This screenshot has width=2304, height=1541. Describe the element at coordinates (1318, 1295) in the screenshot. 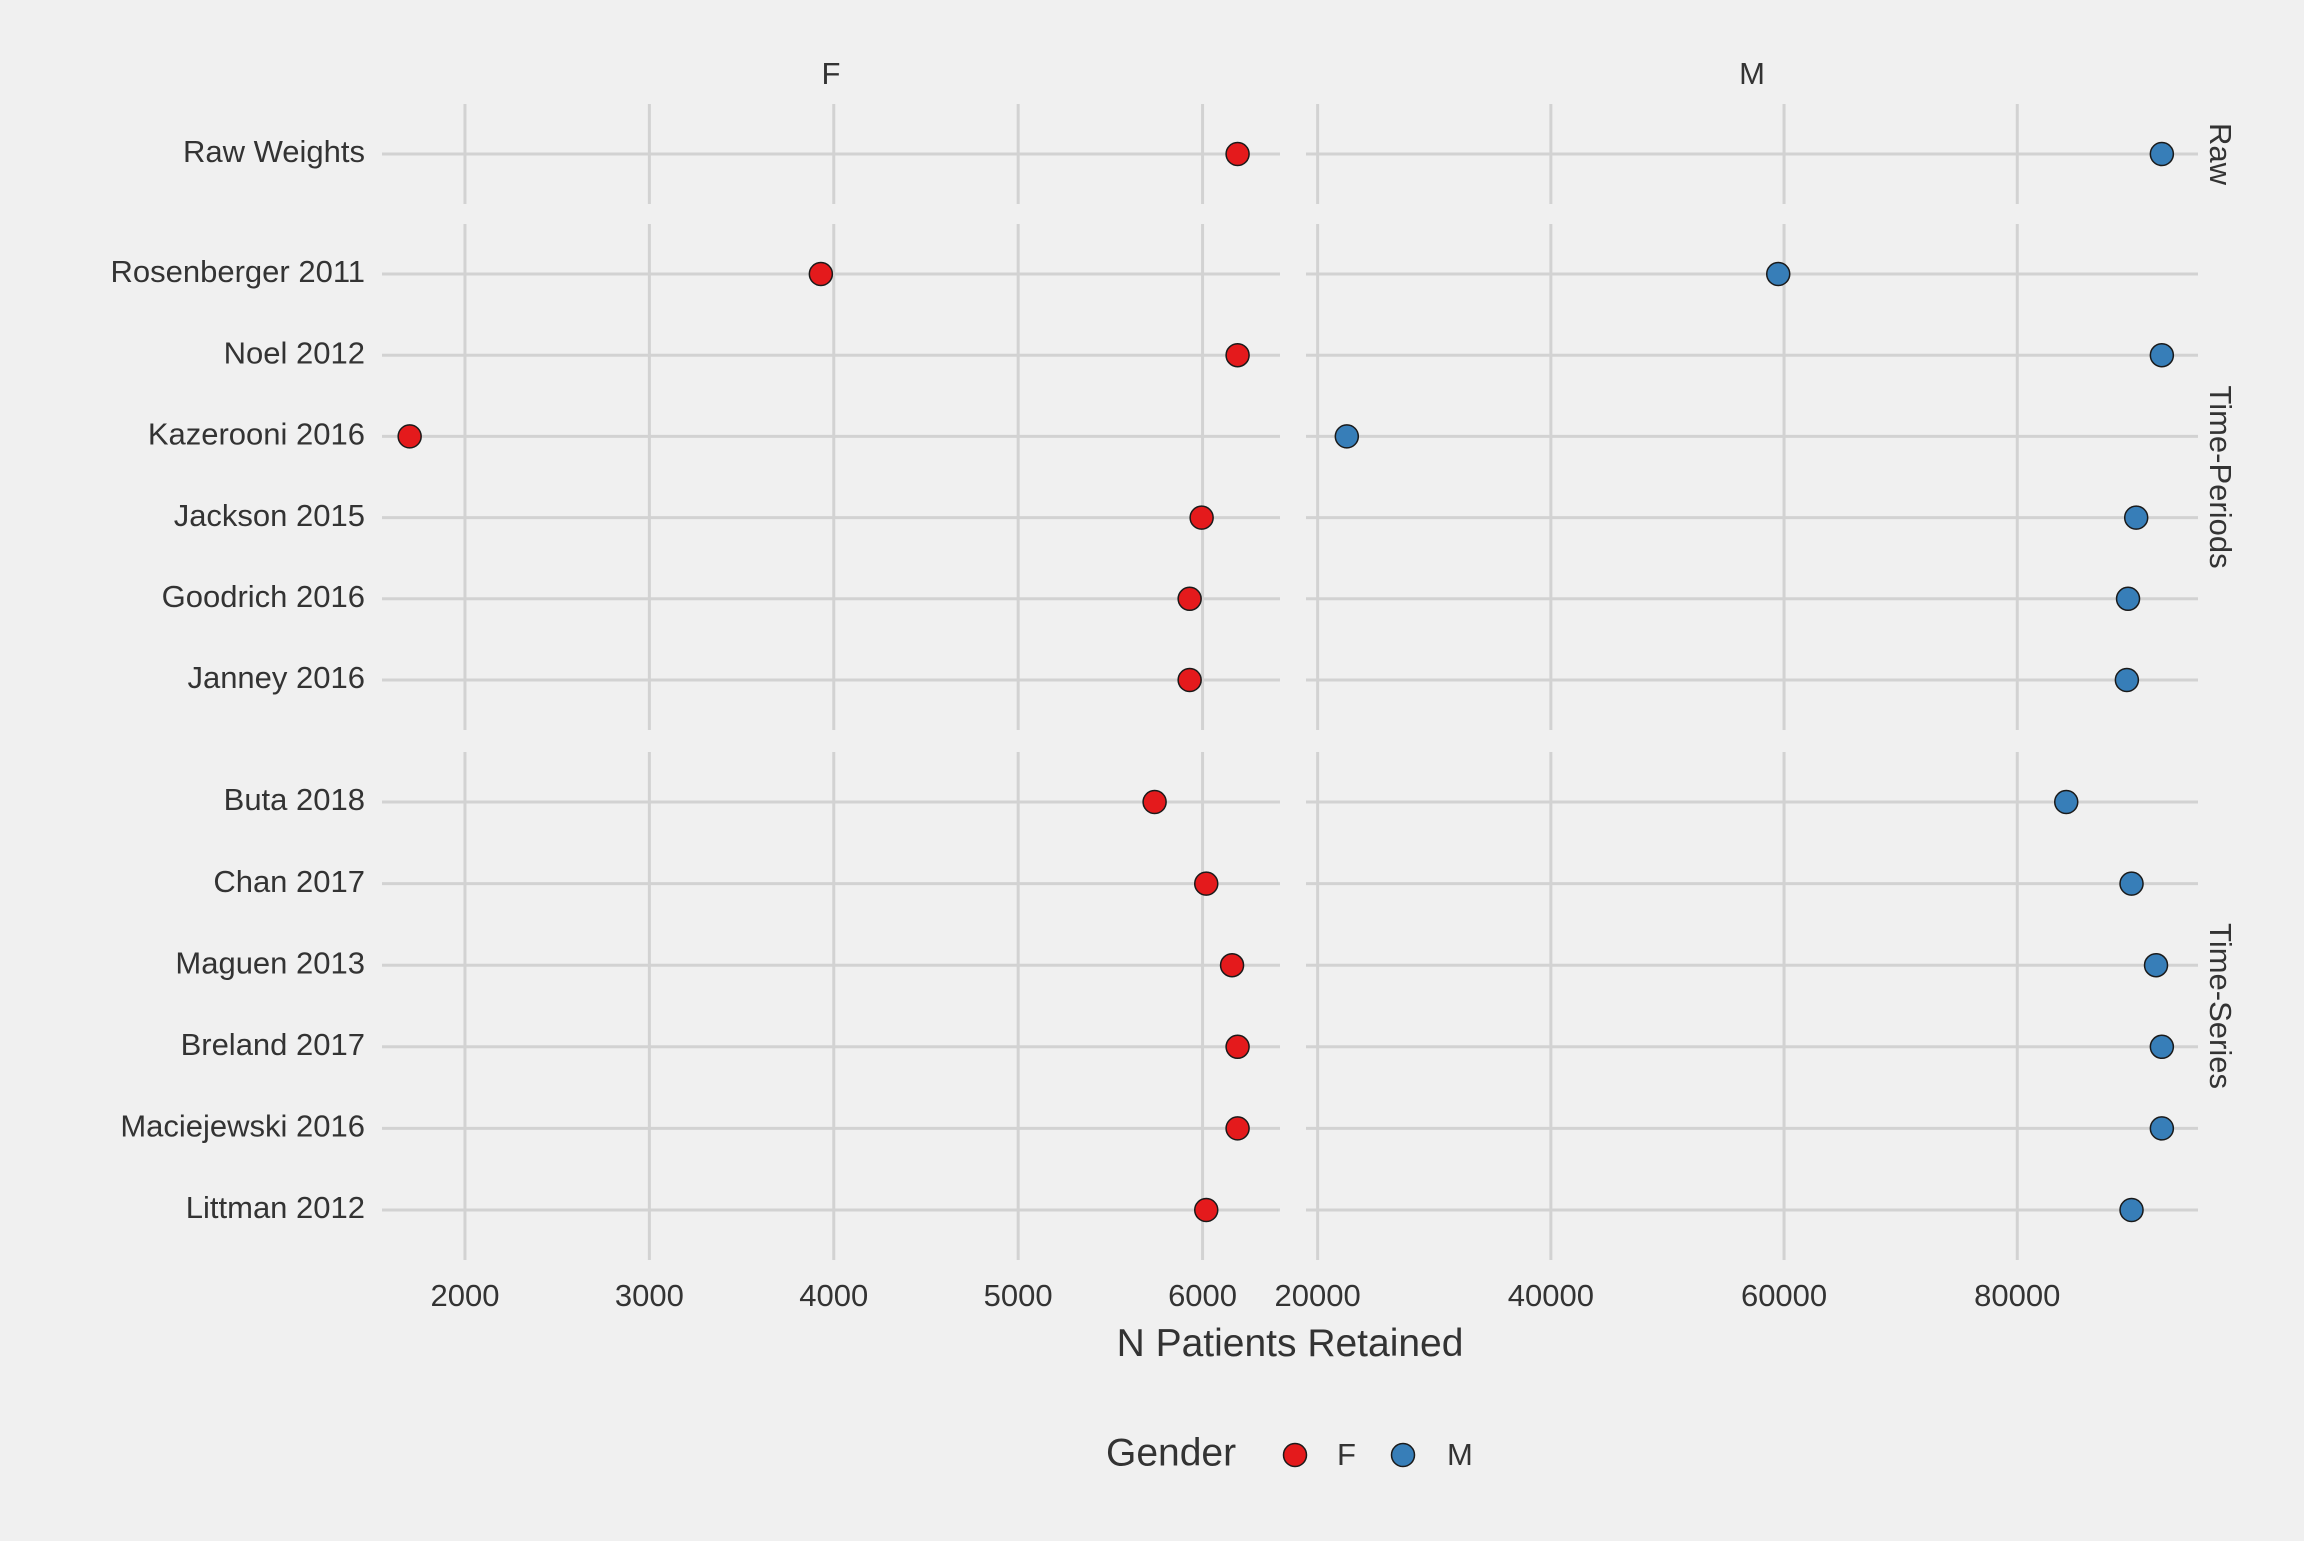

I see `x-tick-label-m-20000: 20000` at that location.